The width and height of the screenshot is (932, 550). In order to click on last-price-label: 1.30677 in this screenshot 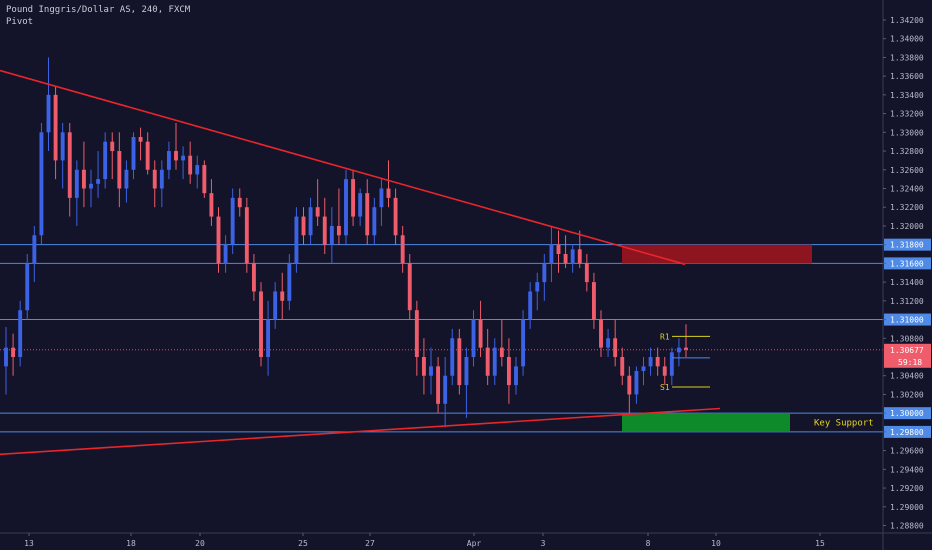, I will do `click(907, 350)`.